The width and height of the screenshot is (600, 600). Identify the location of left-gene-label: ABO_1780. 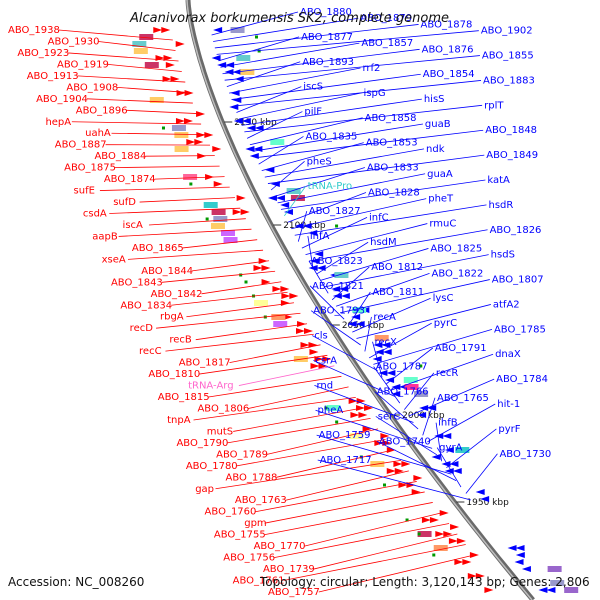
(212, 466).